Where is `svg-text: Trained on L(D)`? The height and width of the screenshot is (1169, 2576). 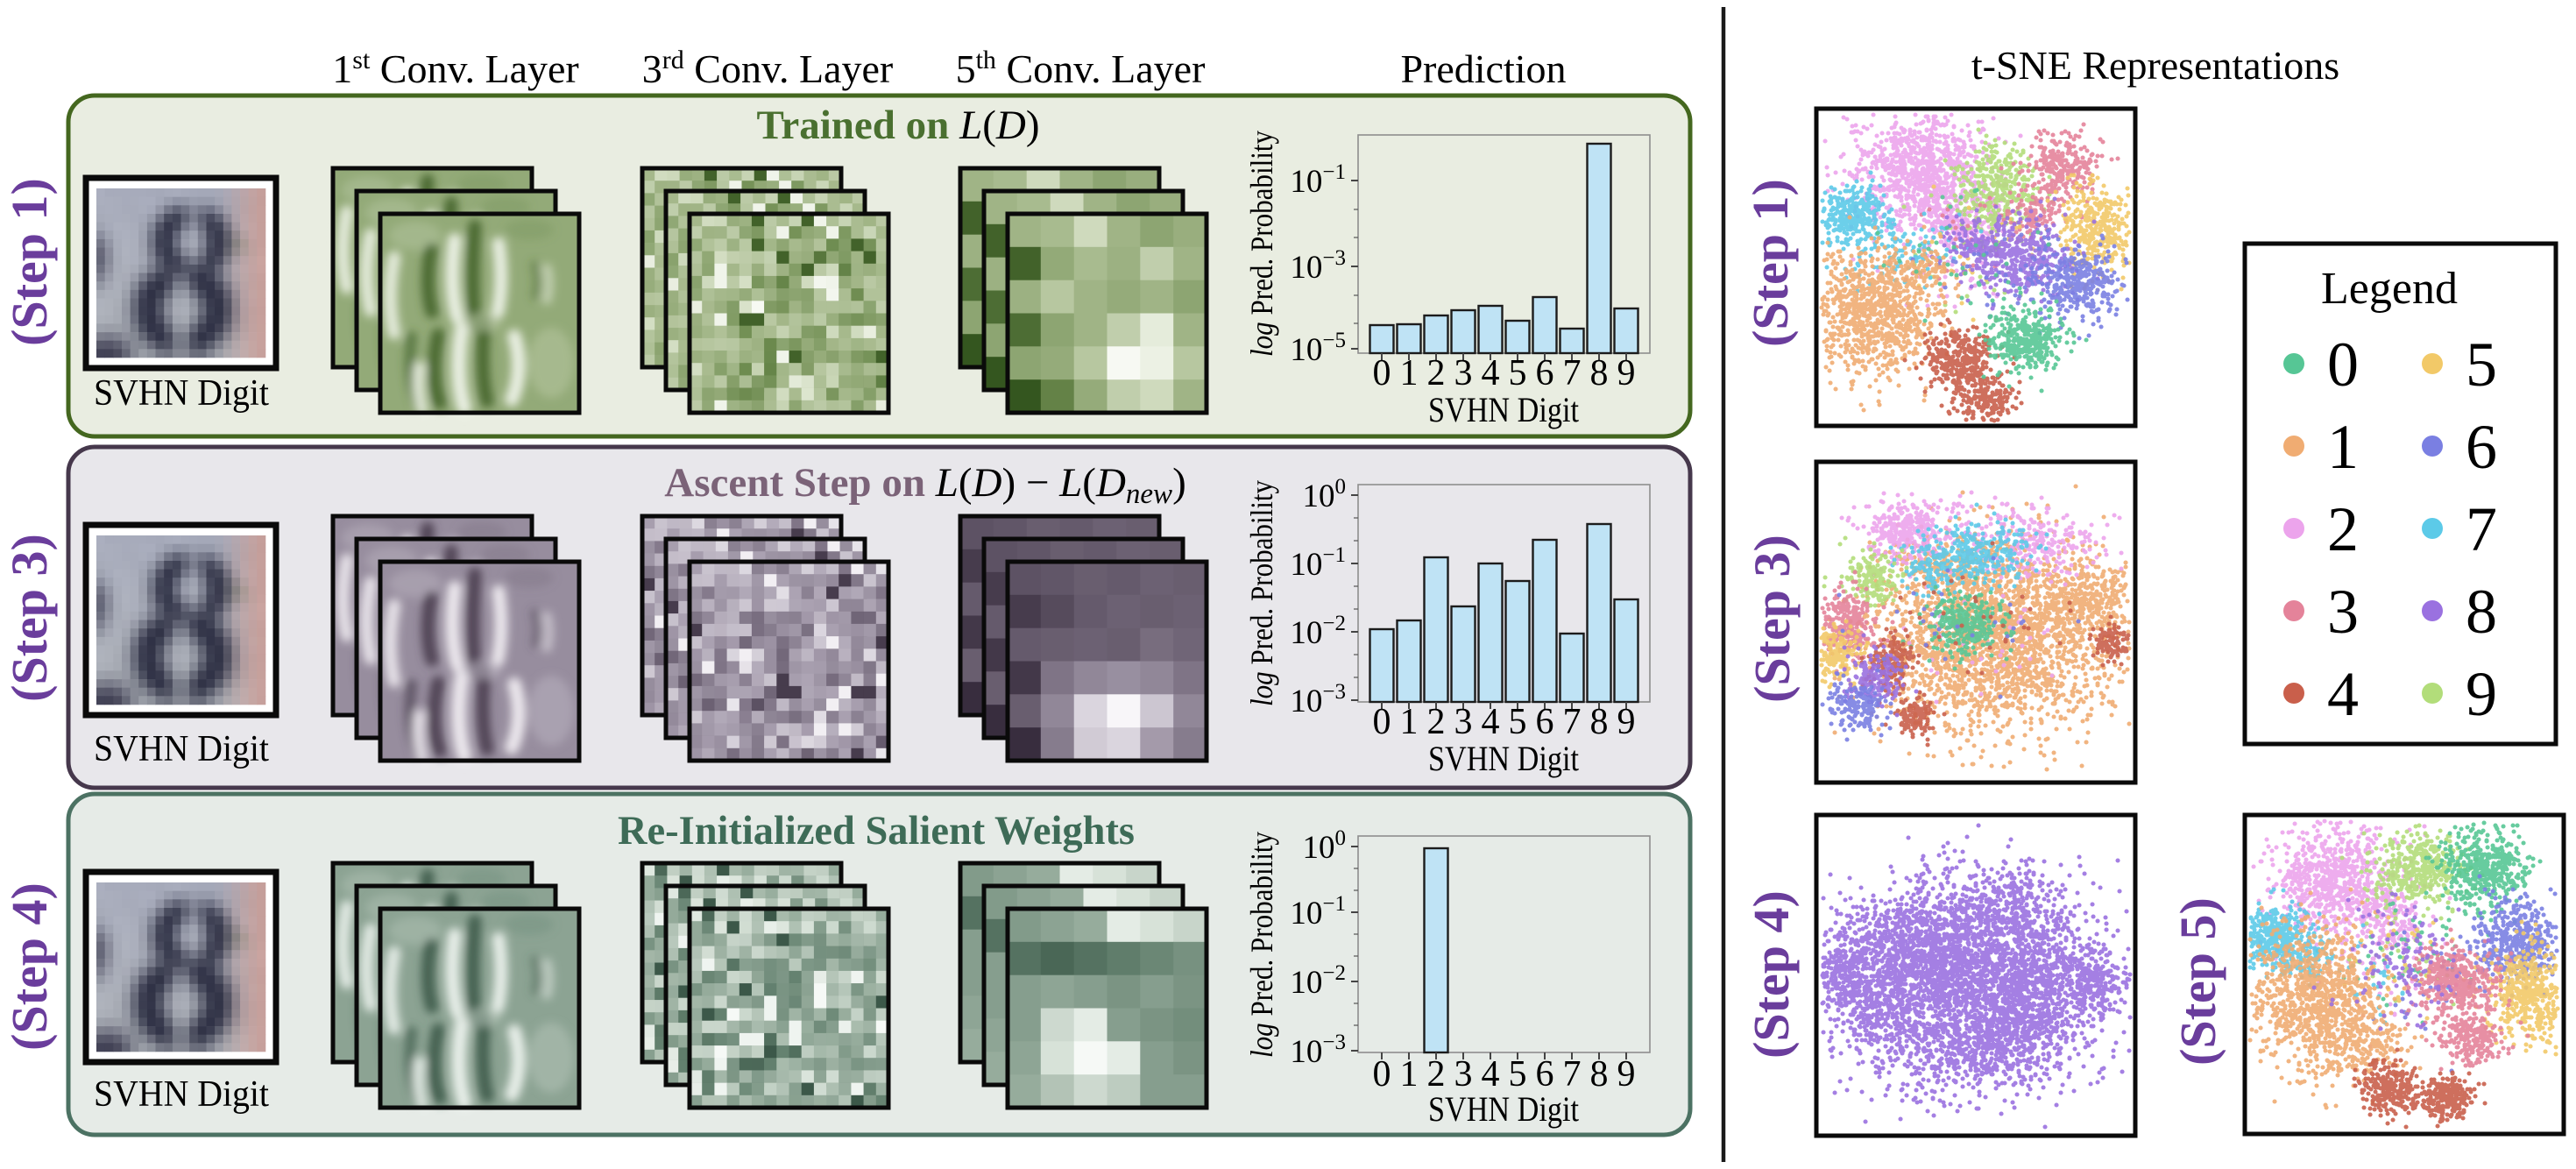
svg-text: Trained on L(D) is located at coordinates (898, 126).